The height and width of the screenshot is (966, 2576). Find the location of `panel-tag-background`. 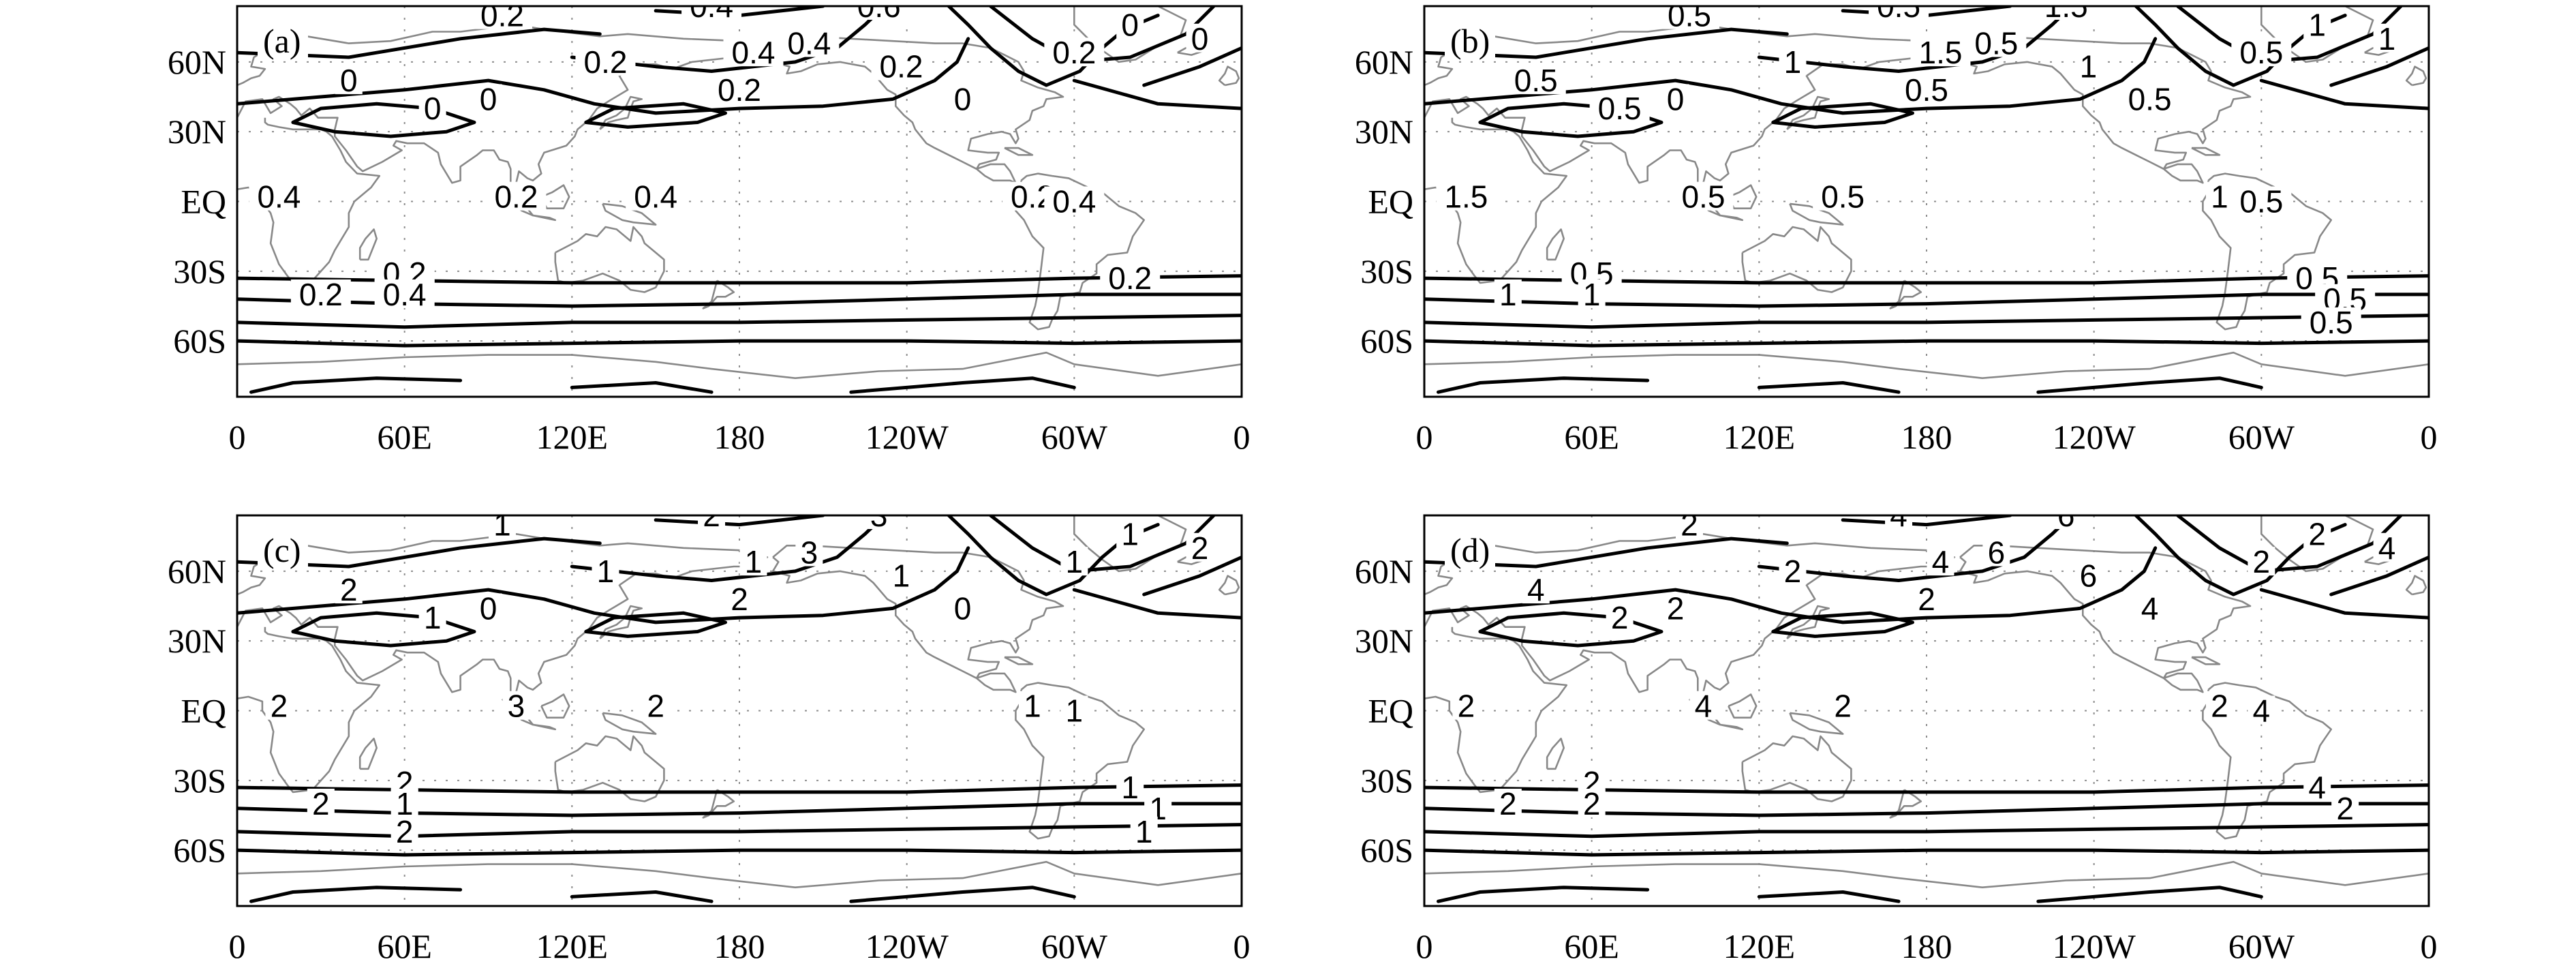

panel-tag-background is located at coordinates (283, 551).